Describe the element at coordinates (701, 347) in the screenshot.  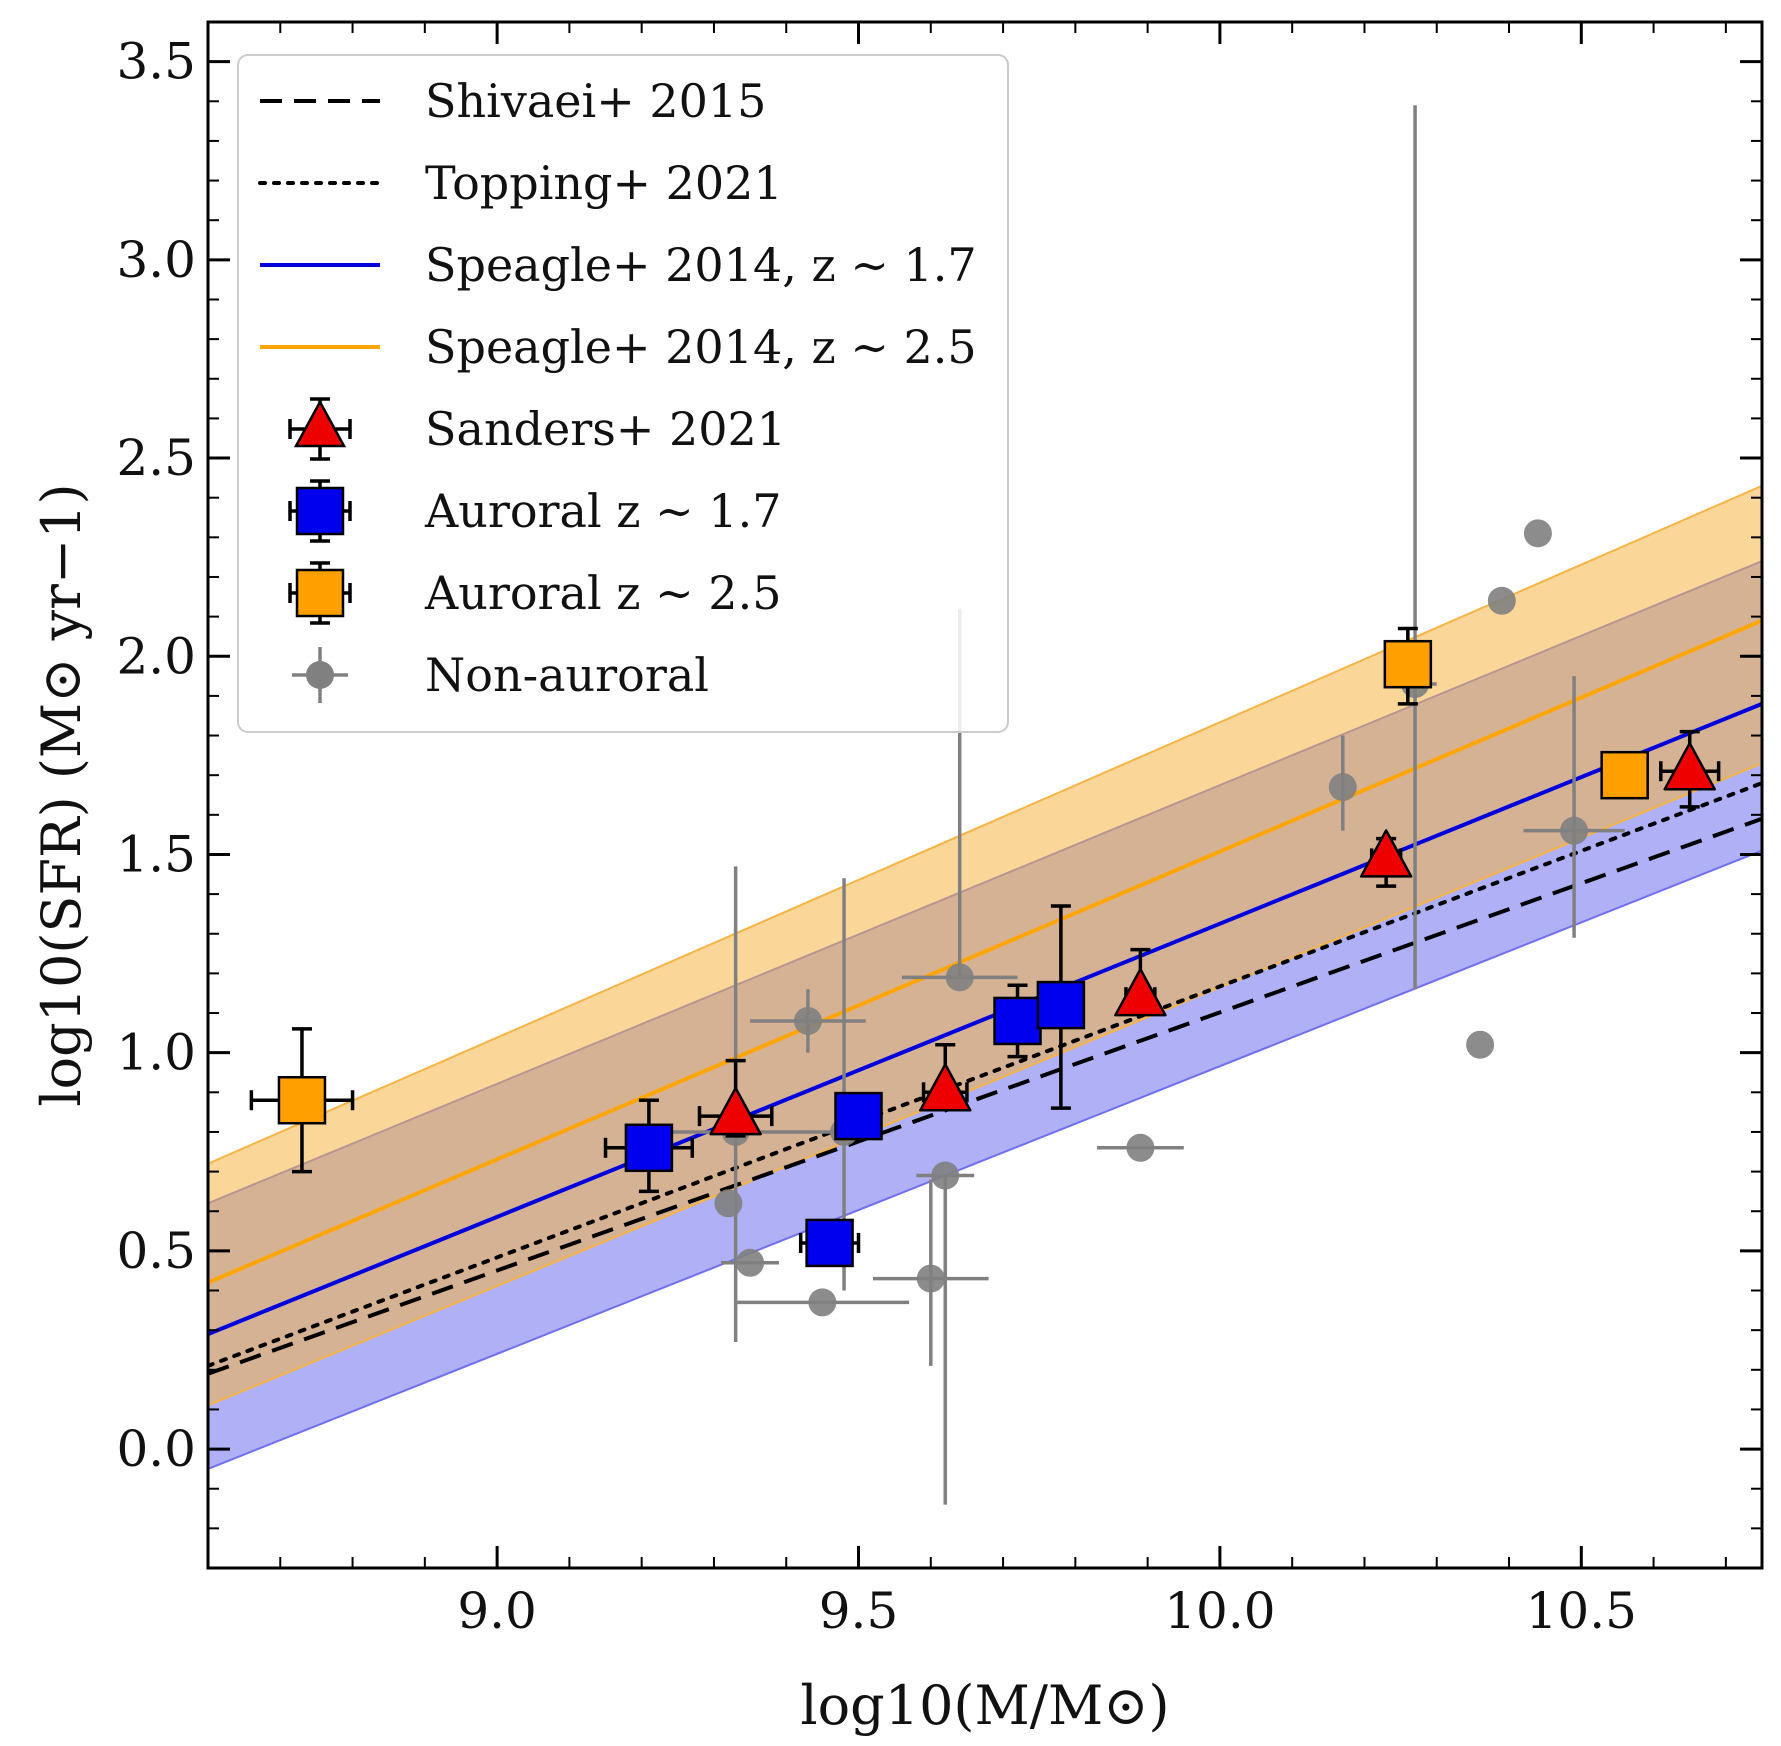
I see `legend-label: Speagle+ 2014, z ∼ 2.5` at that location.